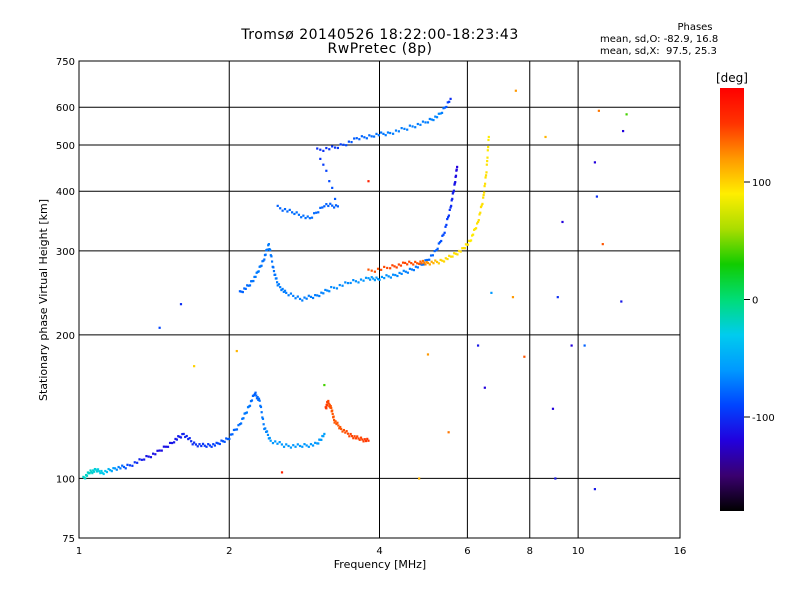 The image size is (800, 600). What do you see at coordinates (745, 291) in the screenshot?
I see `colorbar: [deg] 100 0 -100` at bounding box center [745, 291].